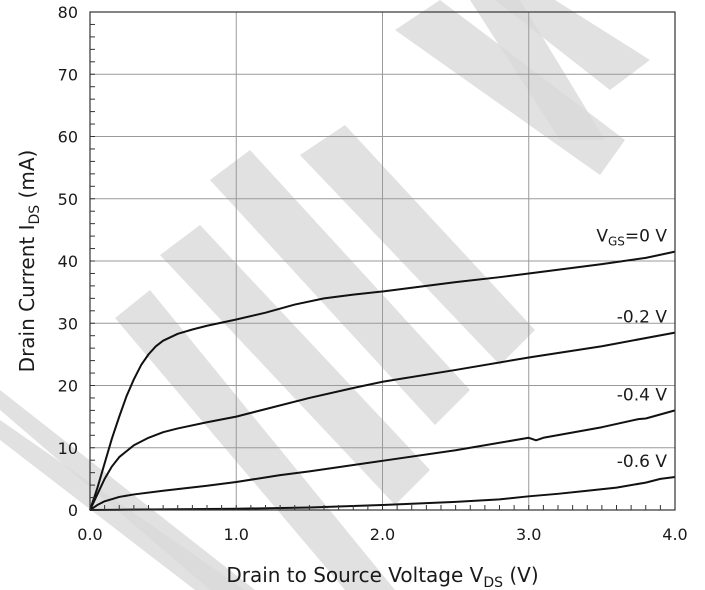 This screenshot has width=705, height=590. What do you see at coordinates (68, 12) in the screenshot?
I see `y-tick-label: 80` at bounding box center [68, 12].